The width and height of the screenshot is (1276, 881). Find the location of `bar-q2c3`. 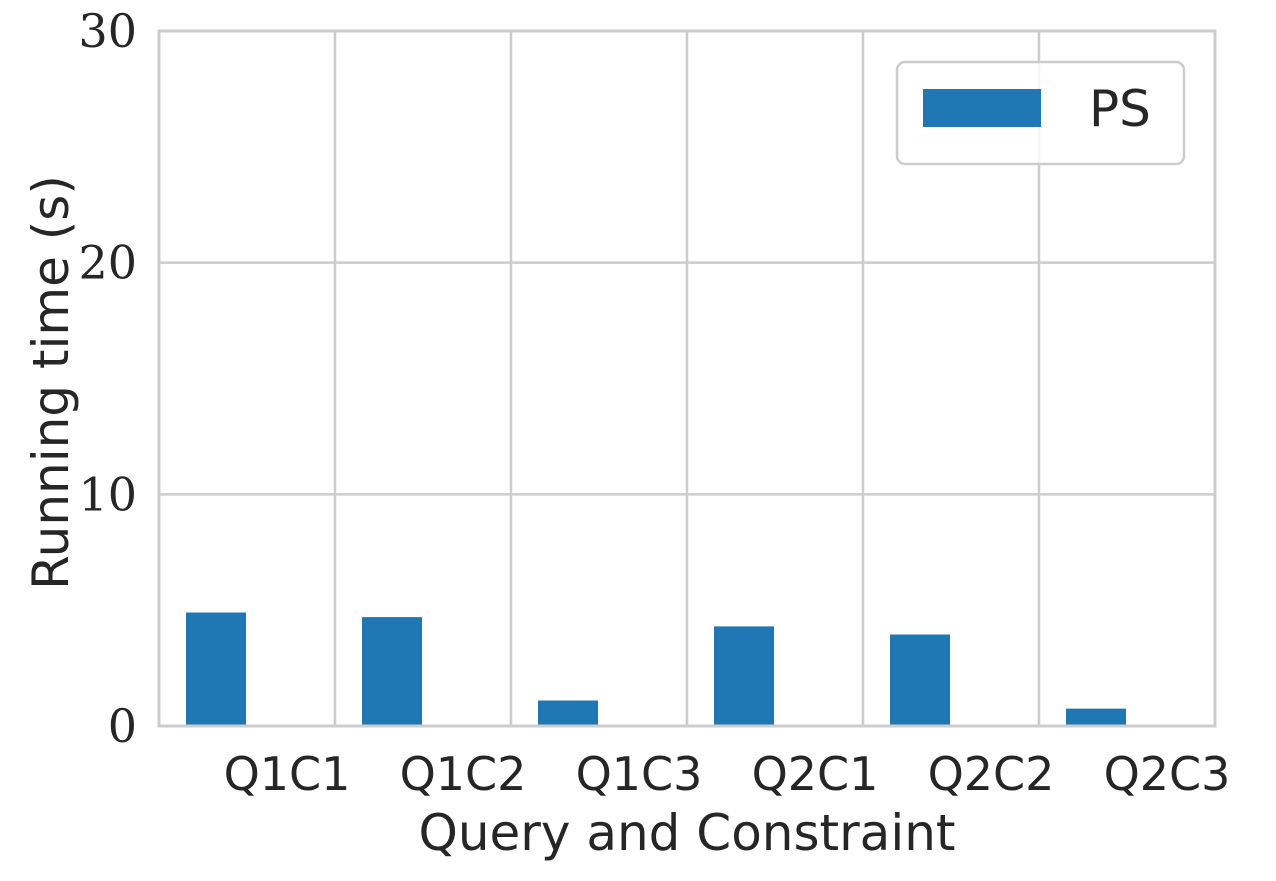

bar-q2c3 is located at coordinates (1096, 717).